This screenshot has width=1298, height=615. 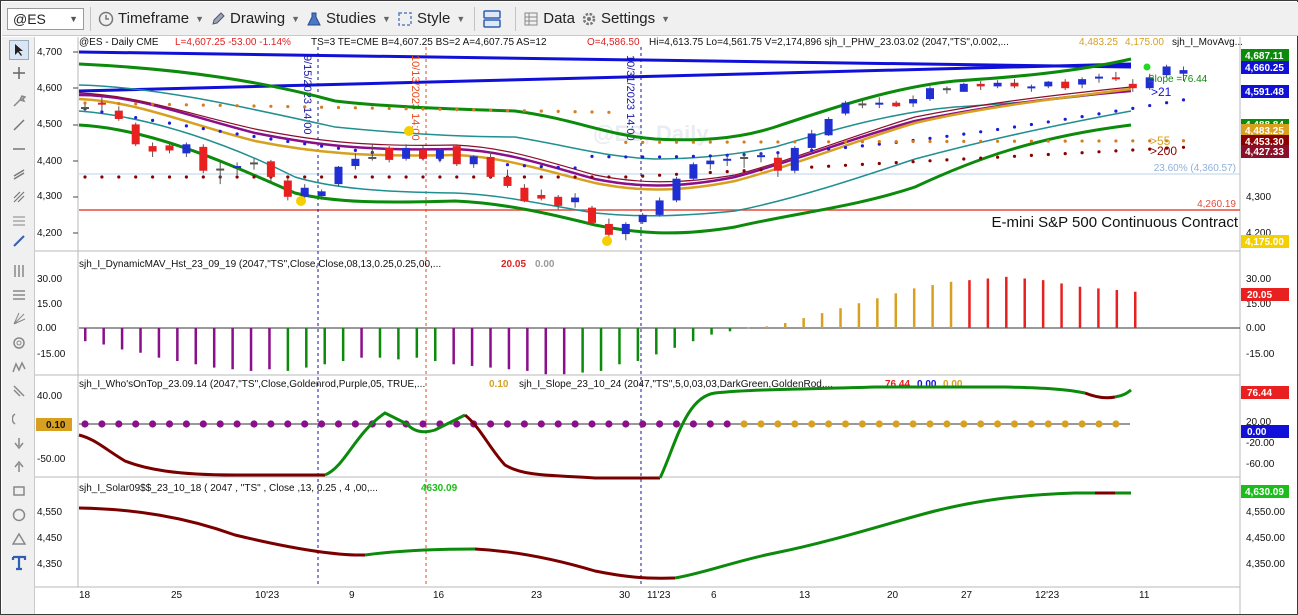 What do you see at coordinates (19, 515) in the screenshot?
I see `ellipse-tool-icon` at bounding box center [19, 515].